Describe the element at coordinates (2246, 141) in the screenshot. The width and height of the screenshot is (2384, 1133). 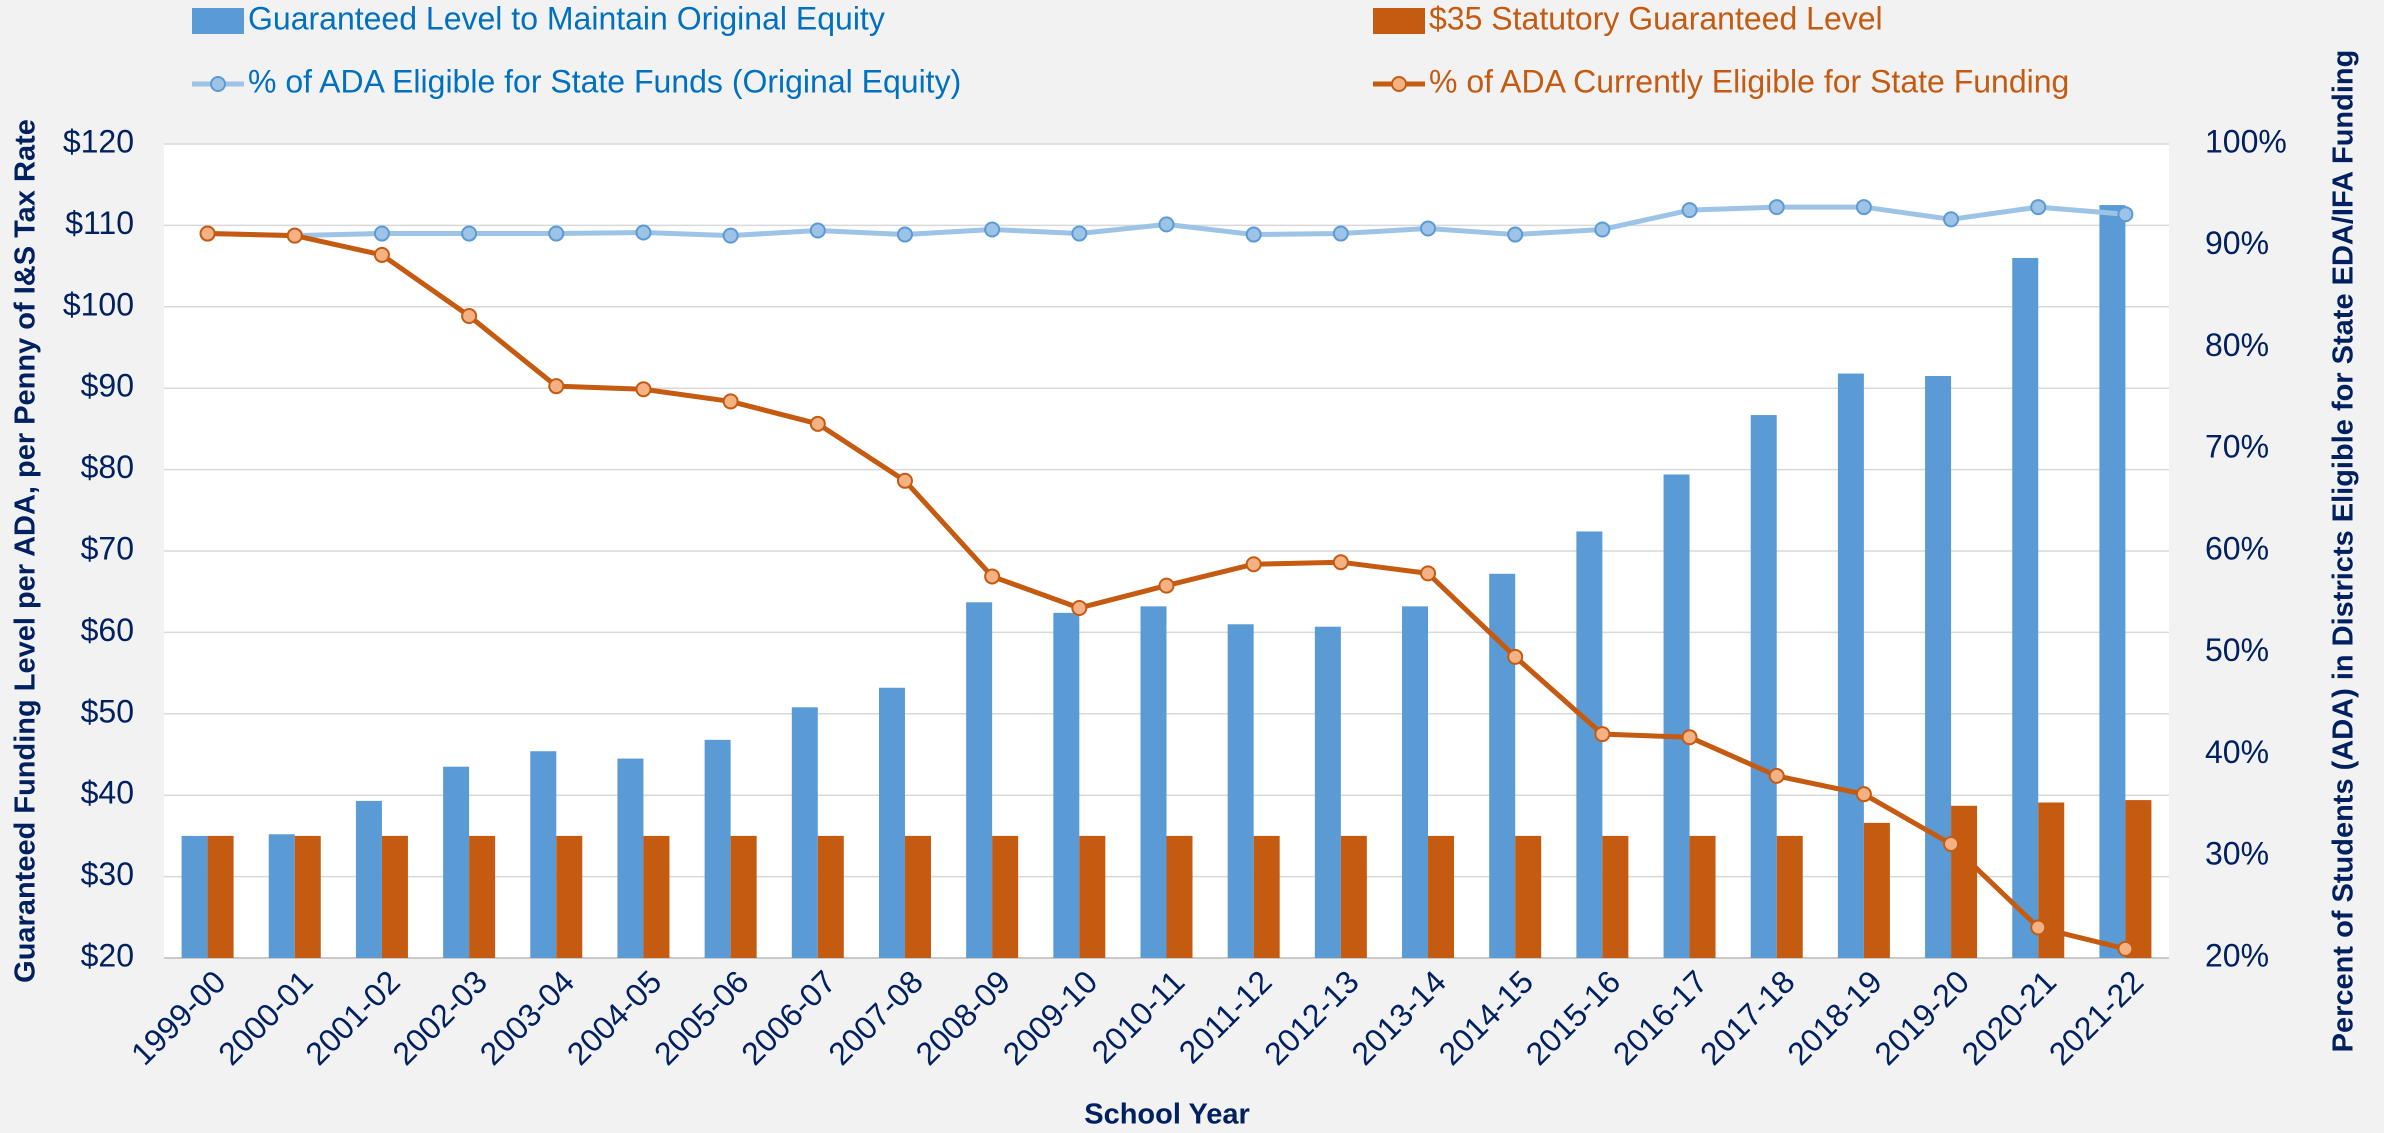
I see `y2-tick-label: 100%` at that location.